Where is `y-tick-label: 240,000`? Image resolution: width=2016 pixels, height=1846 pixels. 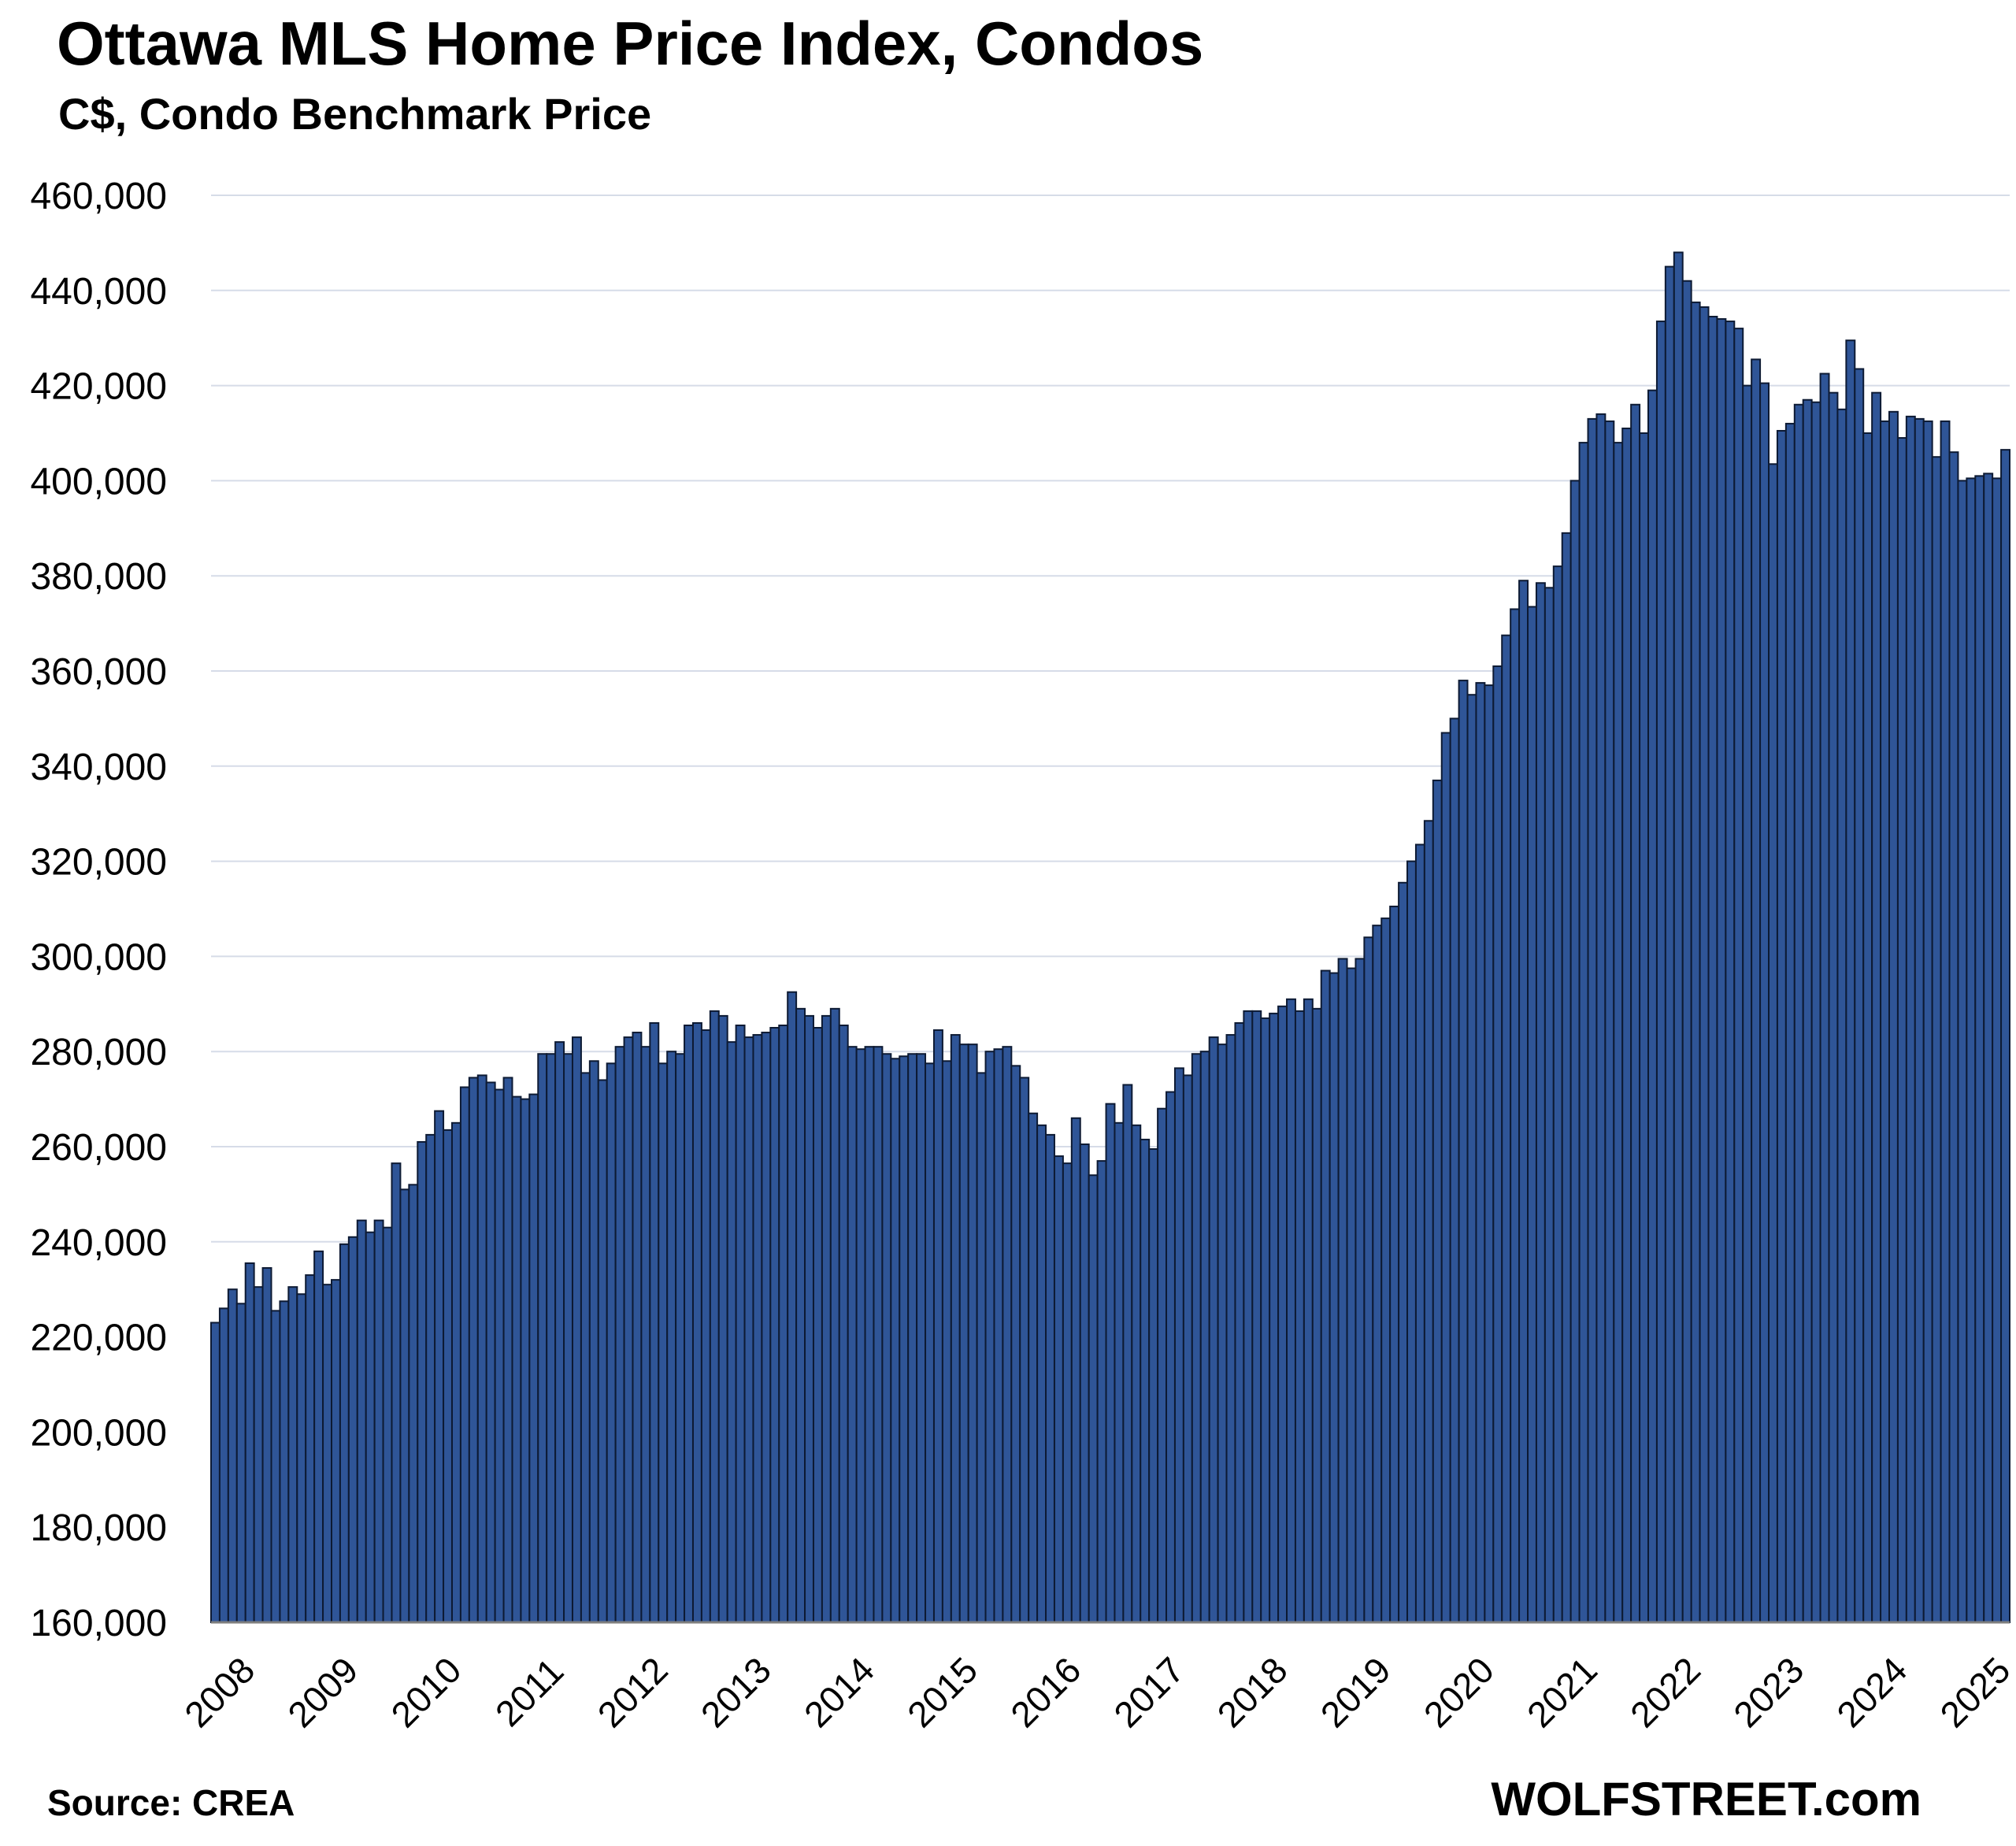 y-tick-label: 240,000 is located at coordinates (98, 1243).